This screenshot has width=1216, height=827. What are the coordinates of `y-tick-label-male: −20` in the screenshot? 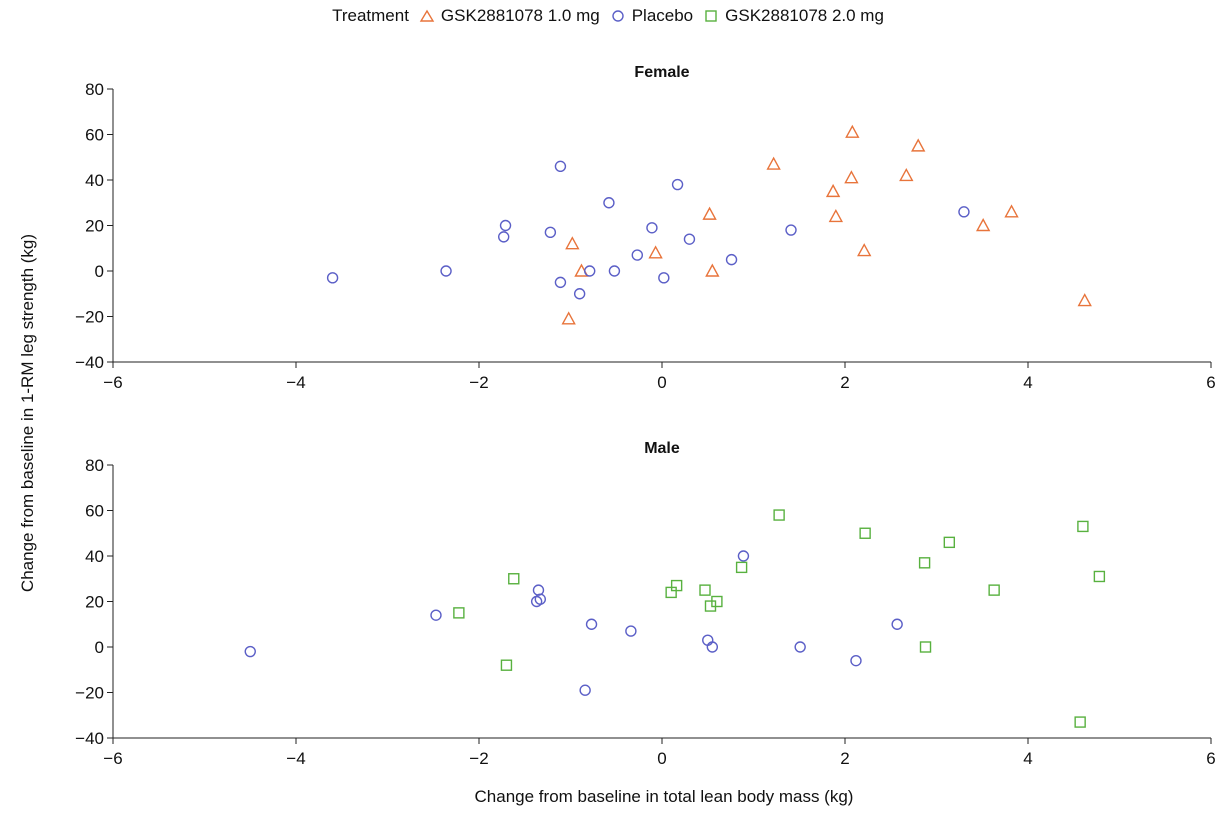 It's located at (89, 693).